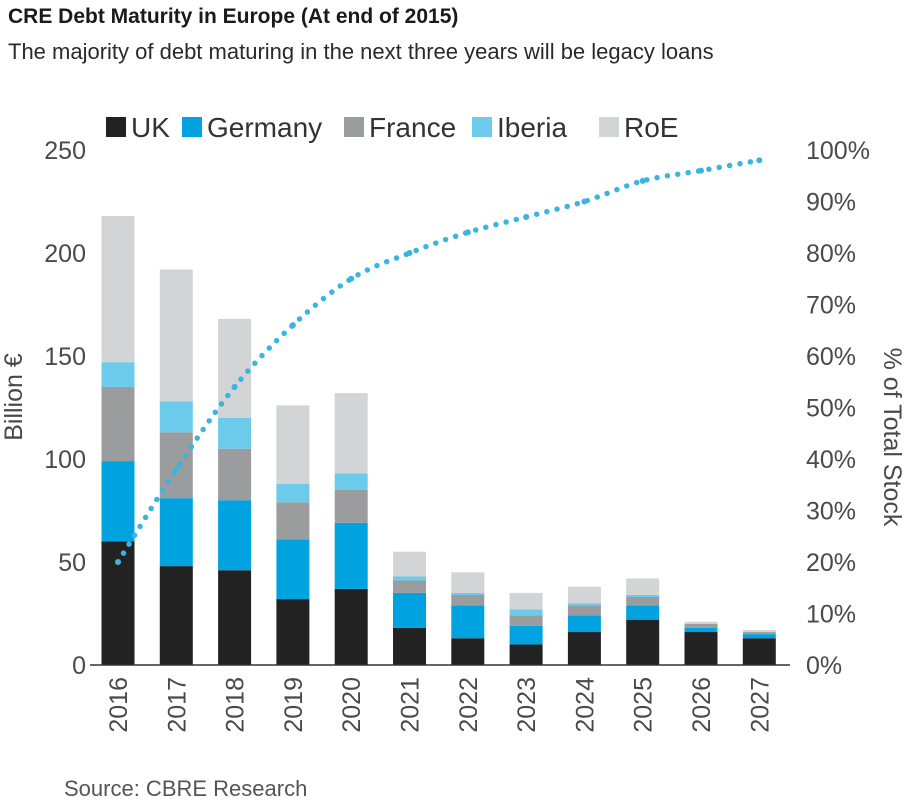  Describe the element at coordinates (643, 596) in the screenshot. I see `bar-iberia-2025` at that location.